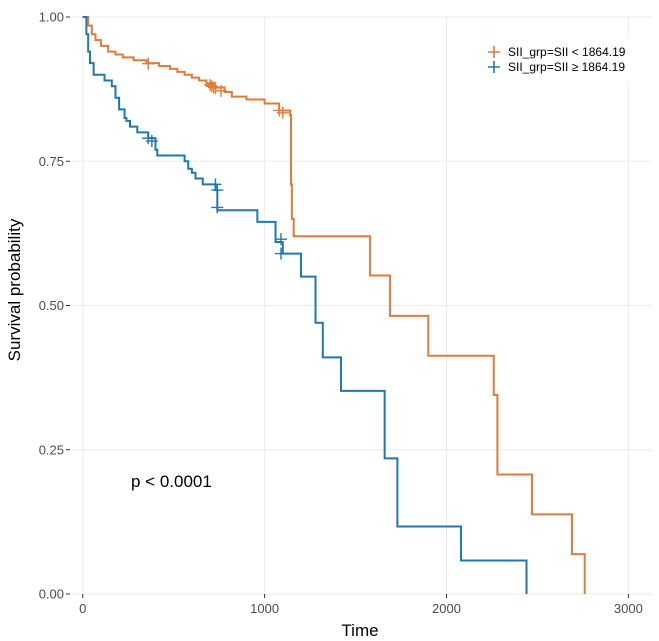 The width and height of the screenshot is (659, 641). Describe the element at coordinates (51, 594) in the screenshot. I see `y-tick-label: 0.00` at that location.